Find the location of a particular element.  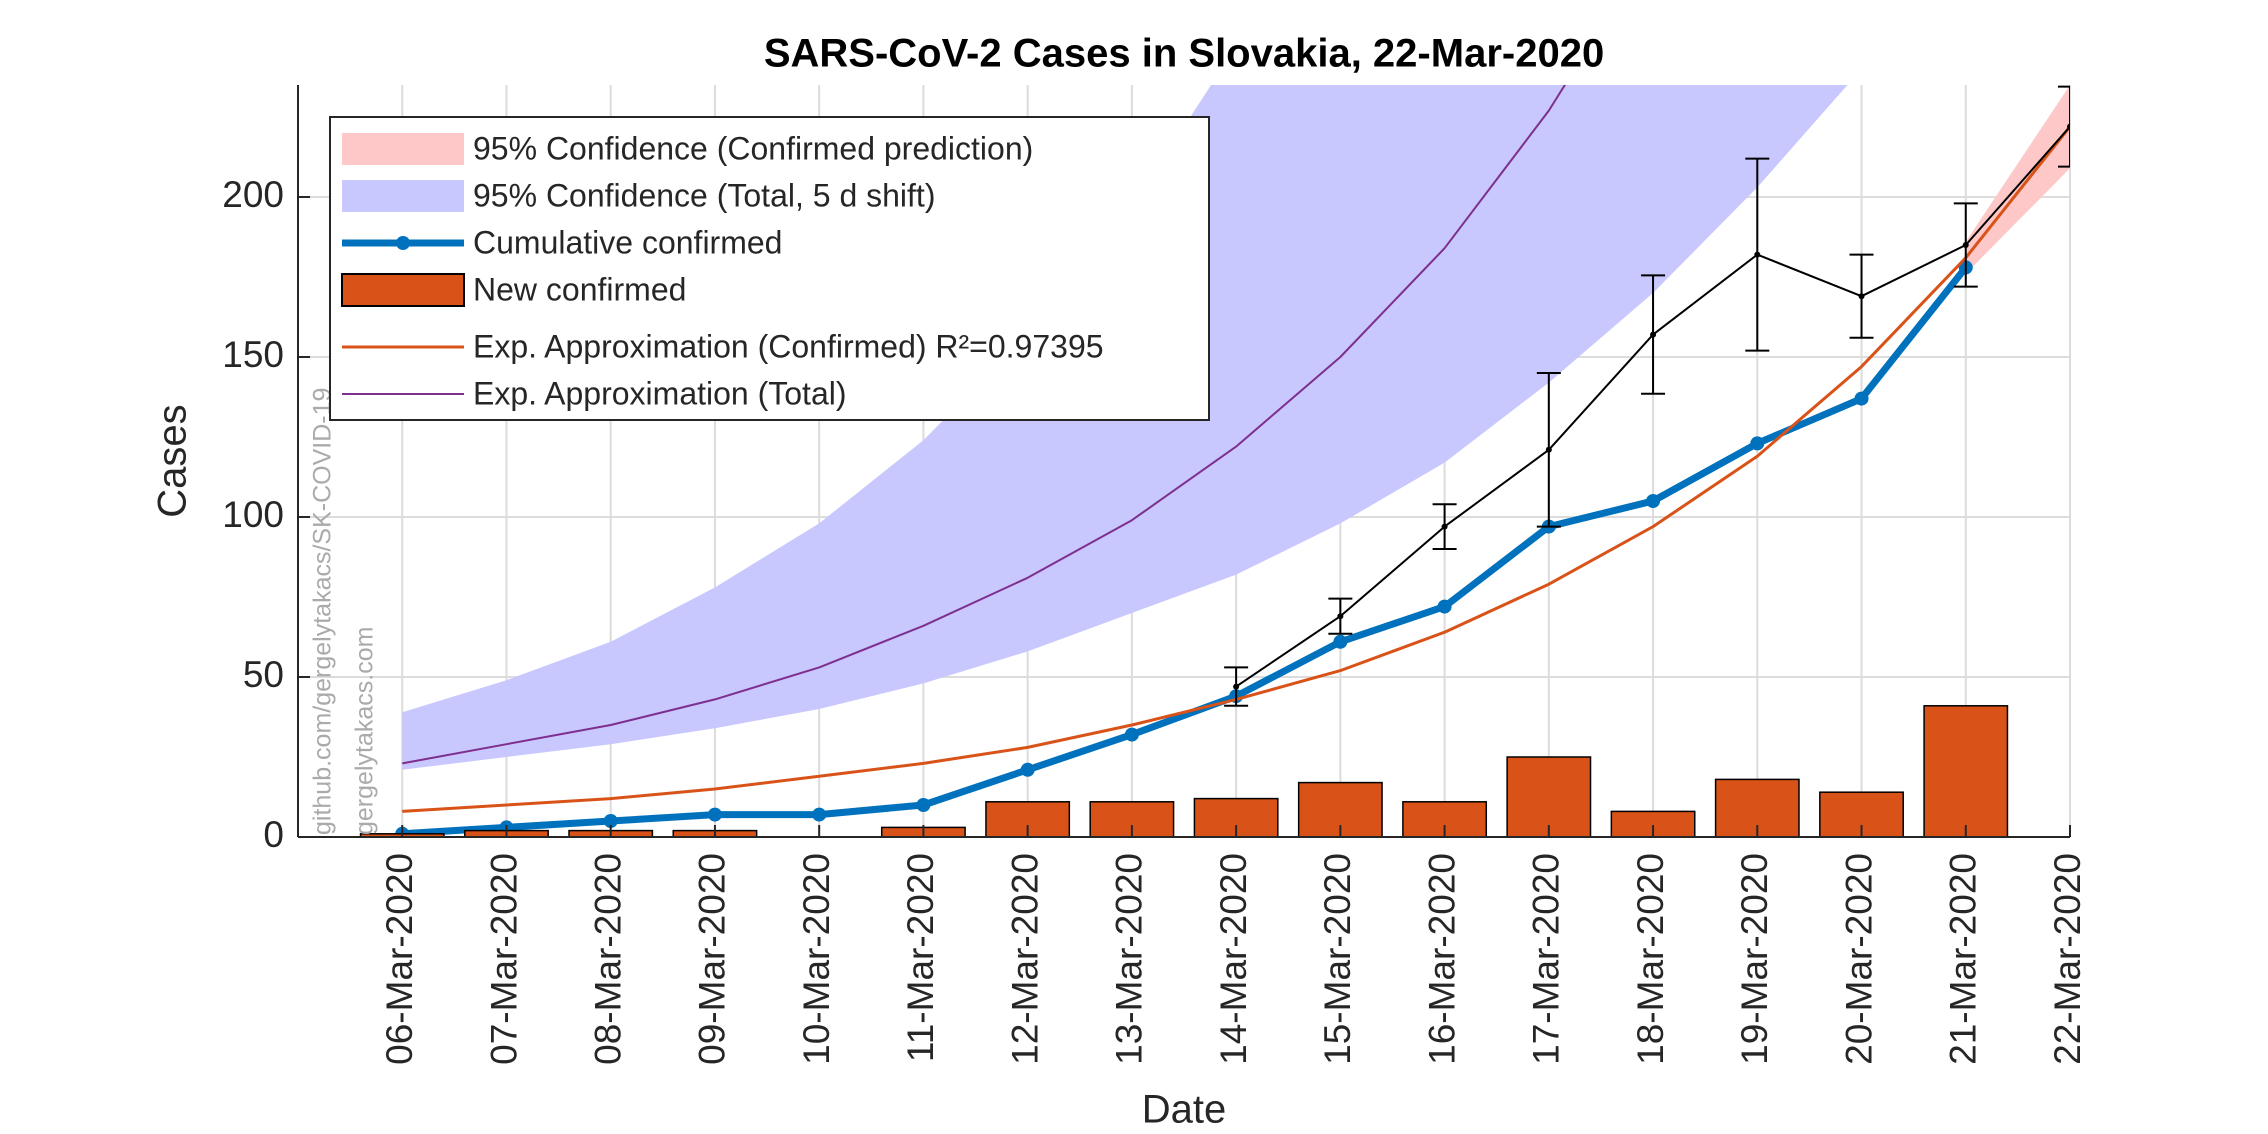

x-tick-label: 08-Mar-2020 is located at coordinates (607, 959).